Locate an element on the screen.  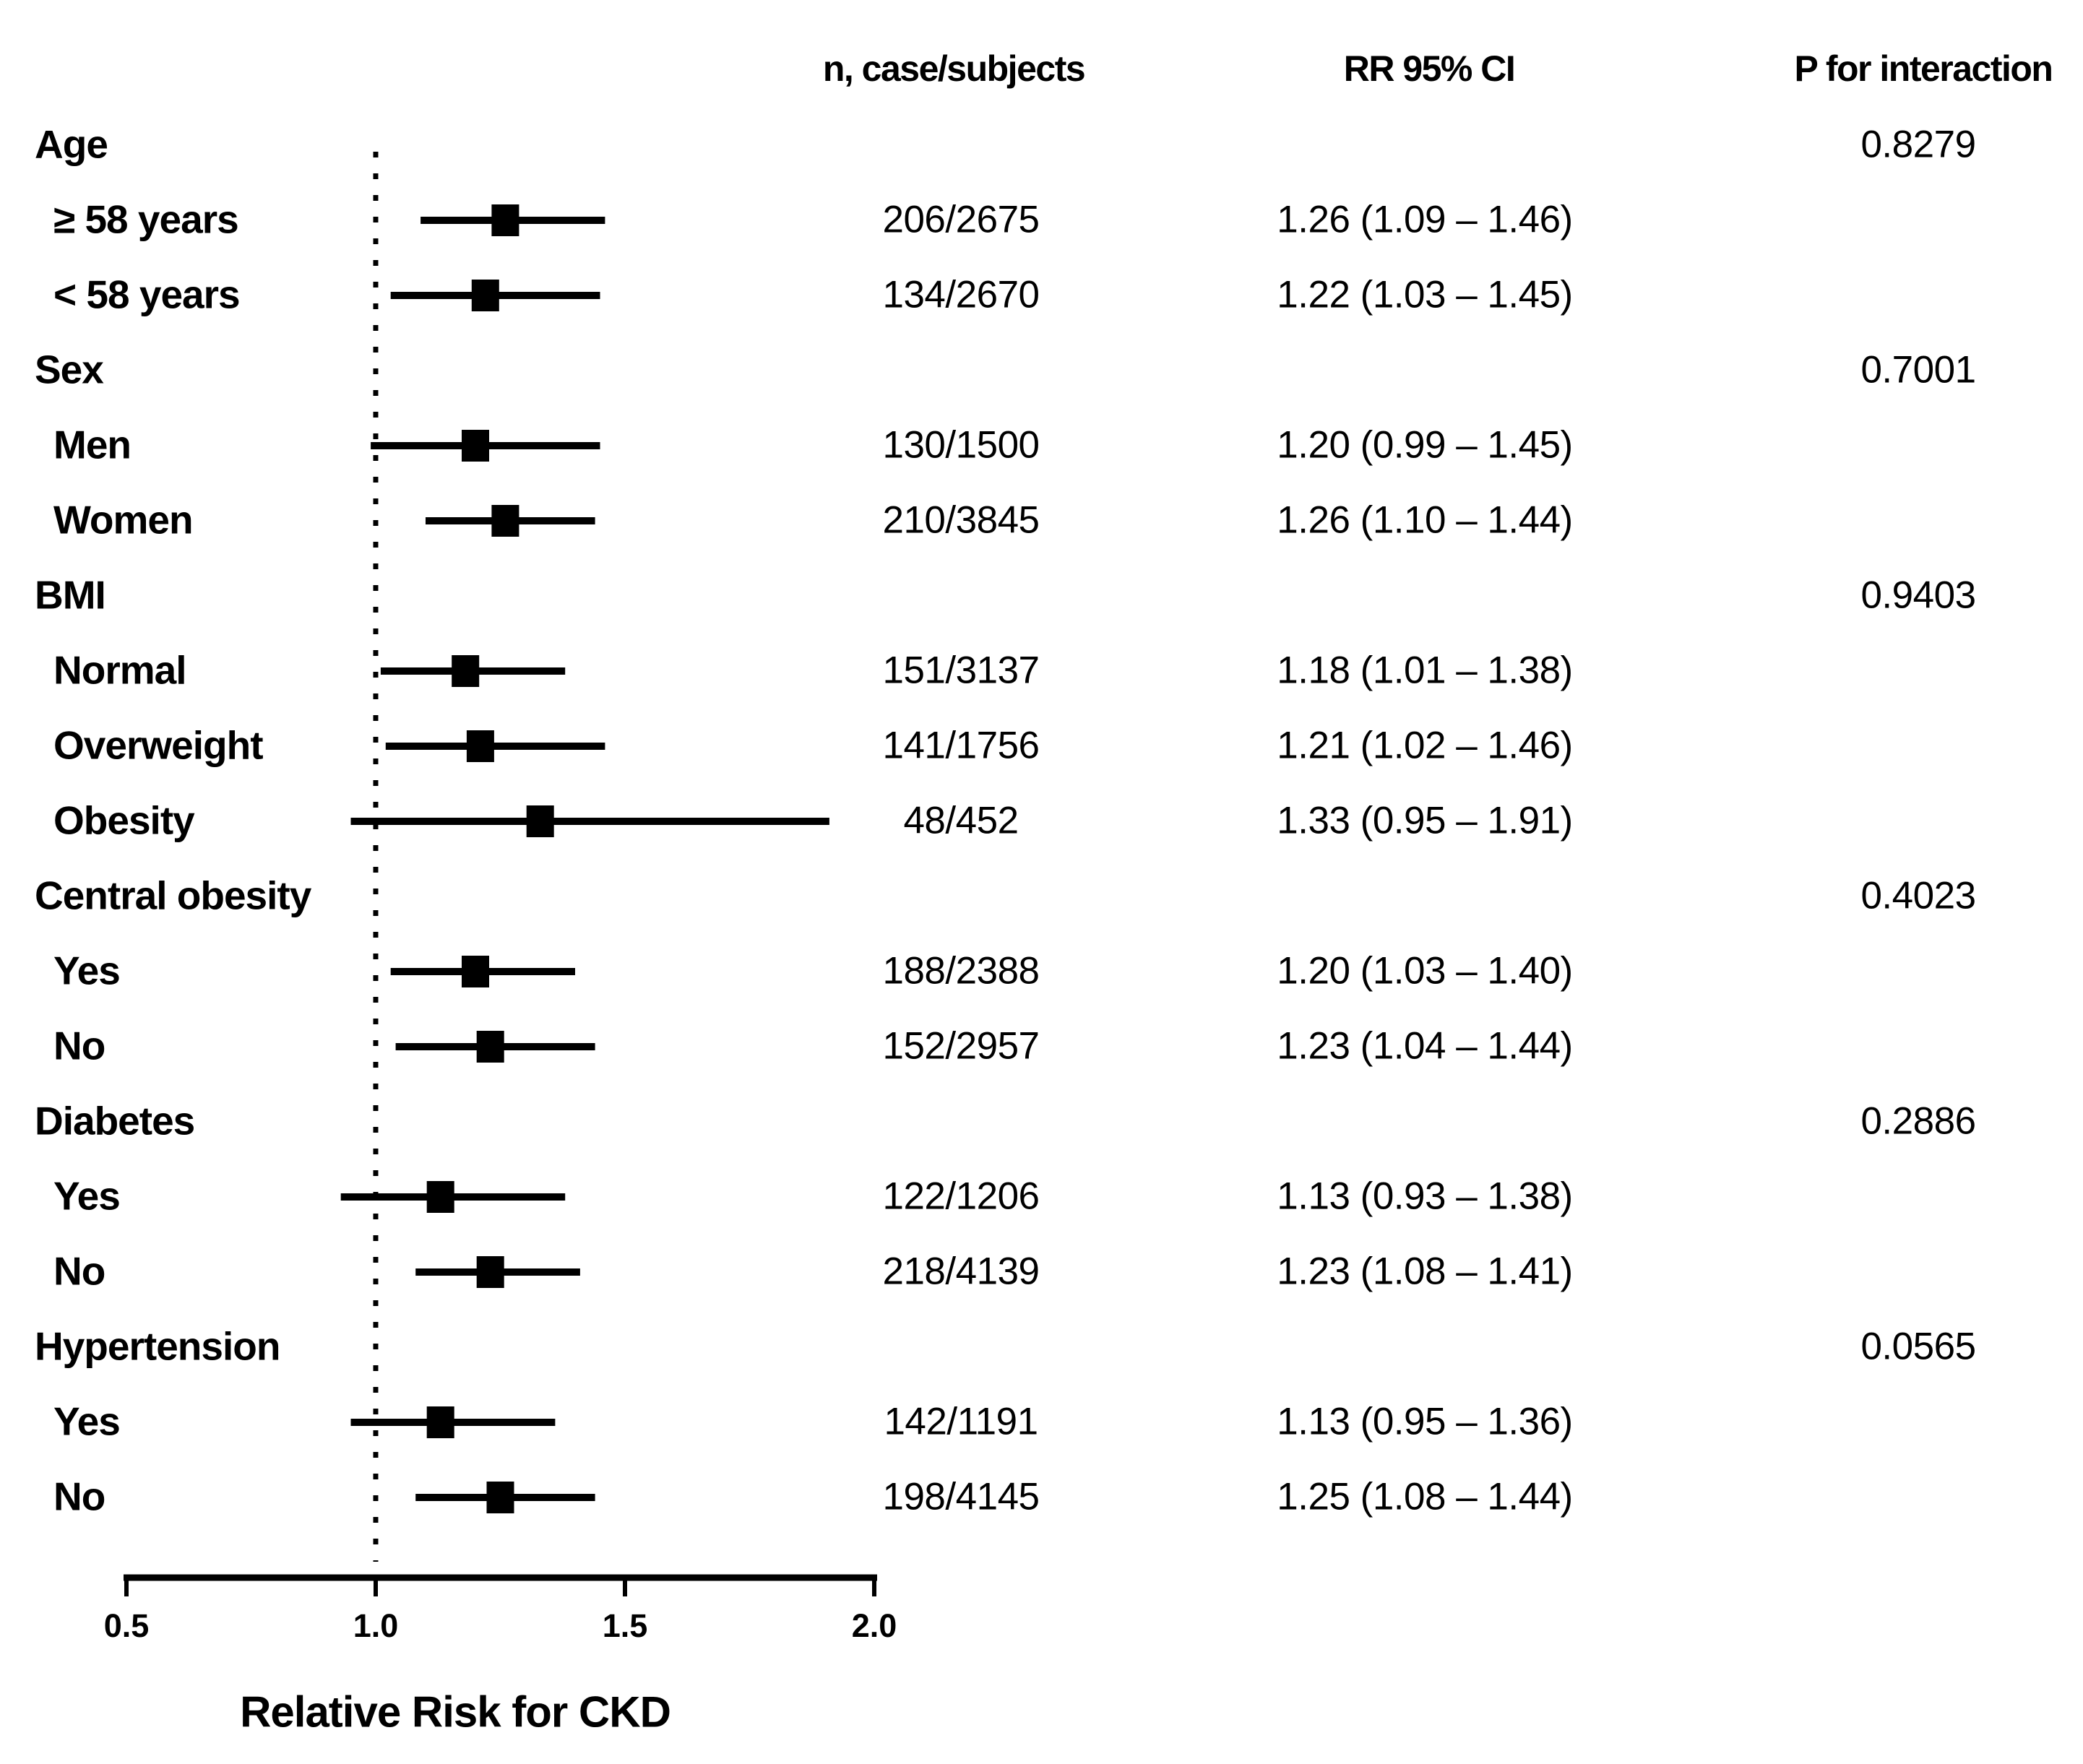
n-case-subjects-value: 48/452 is located at coordinates (961, 820).